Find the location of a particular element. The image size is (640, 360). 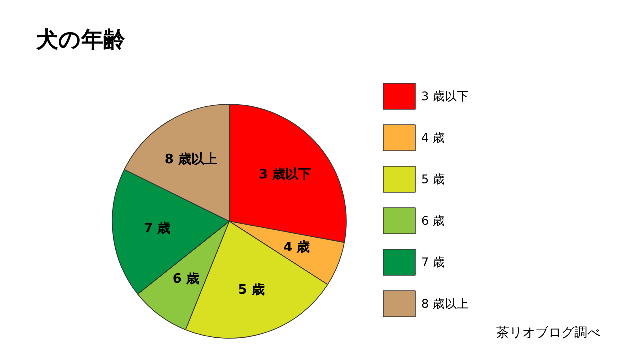

legend-label: 3 歳以下 is located at coordinates (445, 97).